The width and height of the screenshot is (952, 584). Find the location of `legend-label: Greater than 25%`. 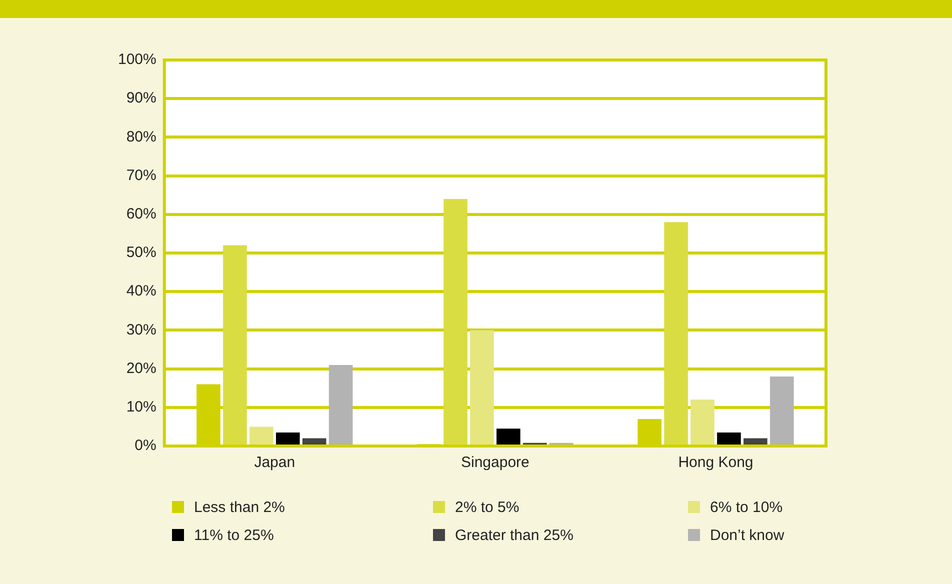

legend-label: Greater than 25% is located at coordinates (514, 535).